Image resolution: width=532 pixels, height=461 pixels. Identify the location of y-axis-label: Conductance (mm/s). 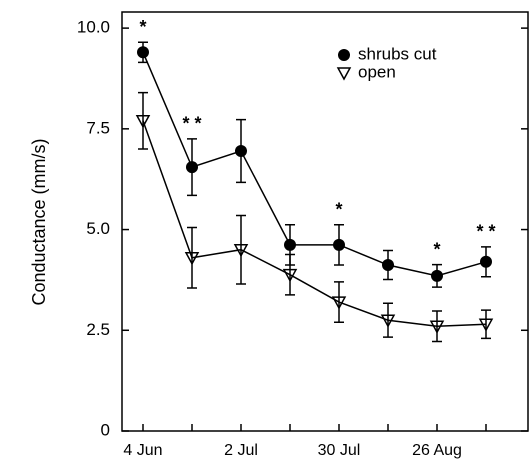
(39, 221).